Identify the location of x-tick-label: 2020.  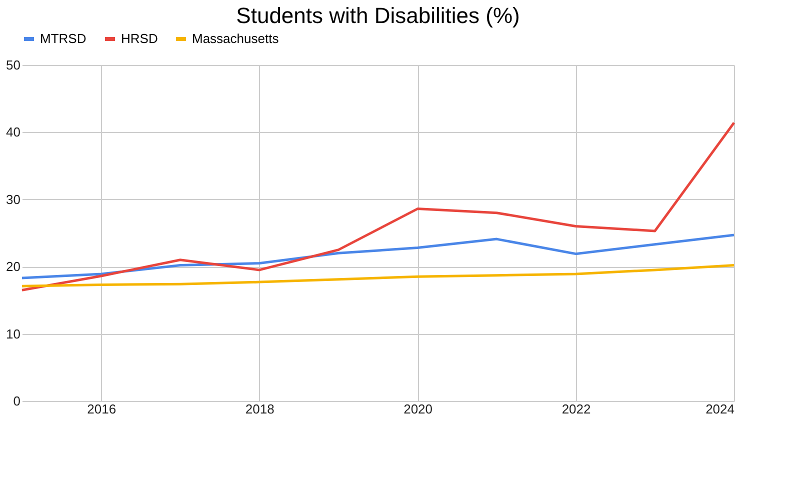
(418, 409).